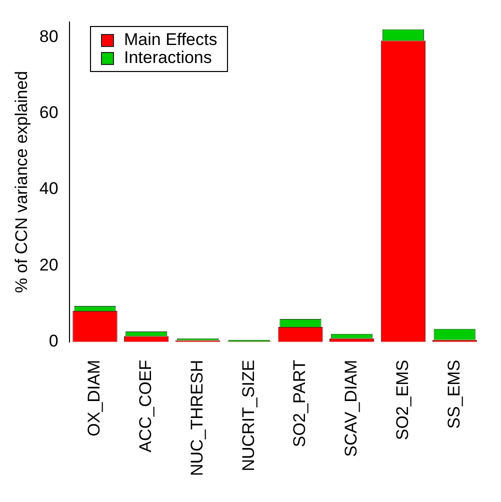  What do you see at coordinates (171, 39) in the screenshot?
I see `legend-label: Main Effects` at bounding box center [171, 39].